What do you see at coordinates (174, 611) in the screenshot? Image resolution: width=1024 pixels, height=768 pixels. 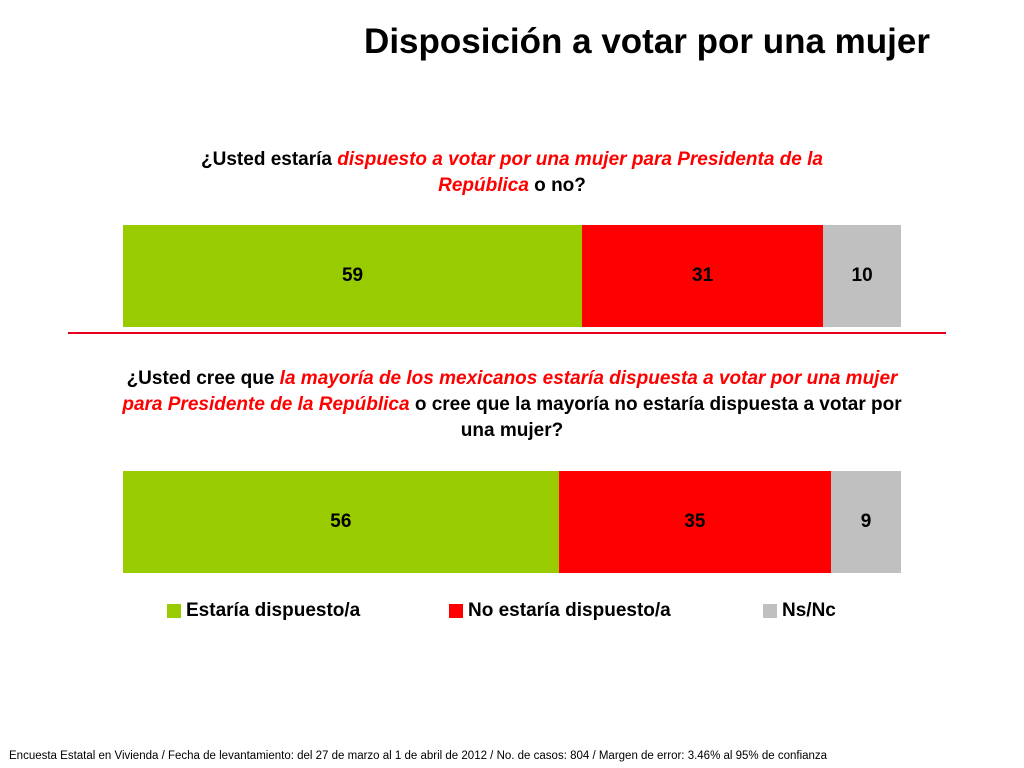 I see `legend-swatch-si` at bounding box center [174, 611].